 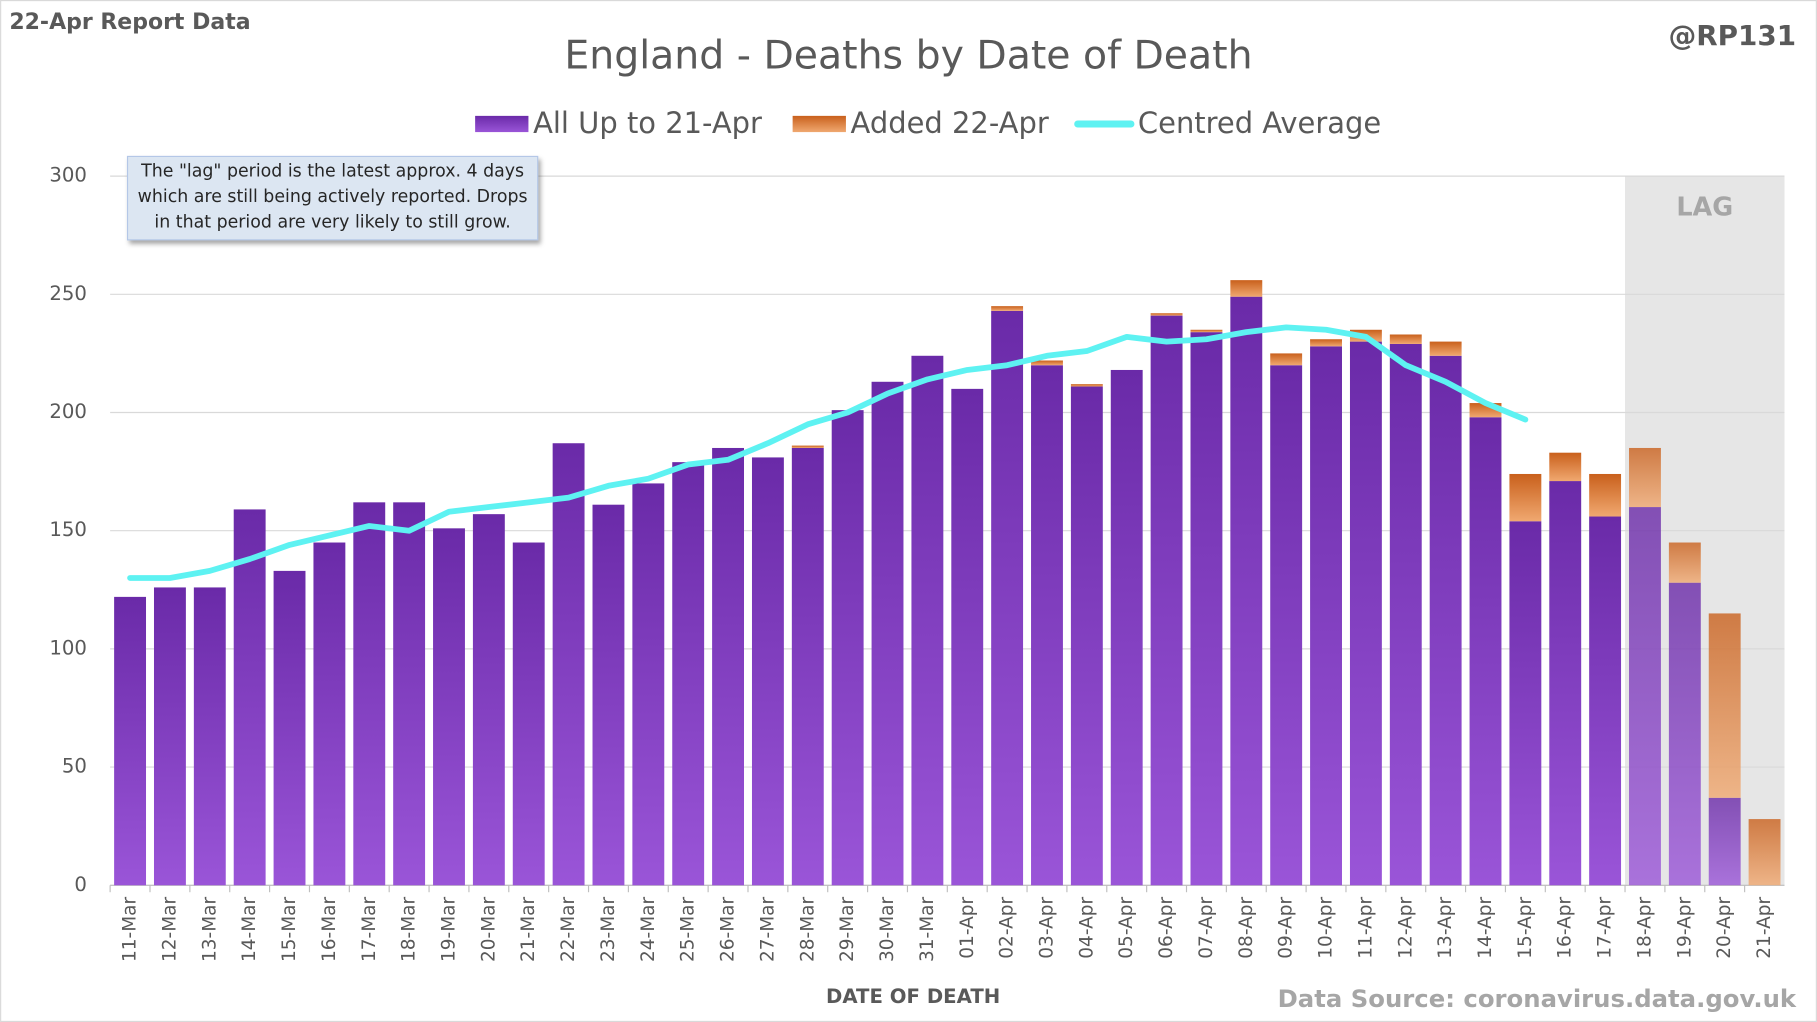 What do you see at coordinates (767, 929) in the screenshot?
I see `x-tick-label: 27-Mar` at bounding box center [767, 929].